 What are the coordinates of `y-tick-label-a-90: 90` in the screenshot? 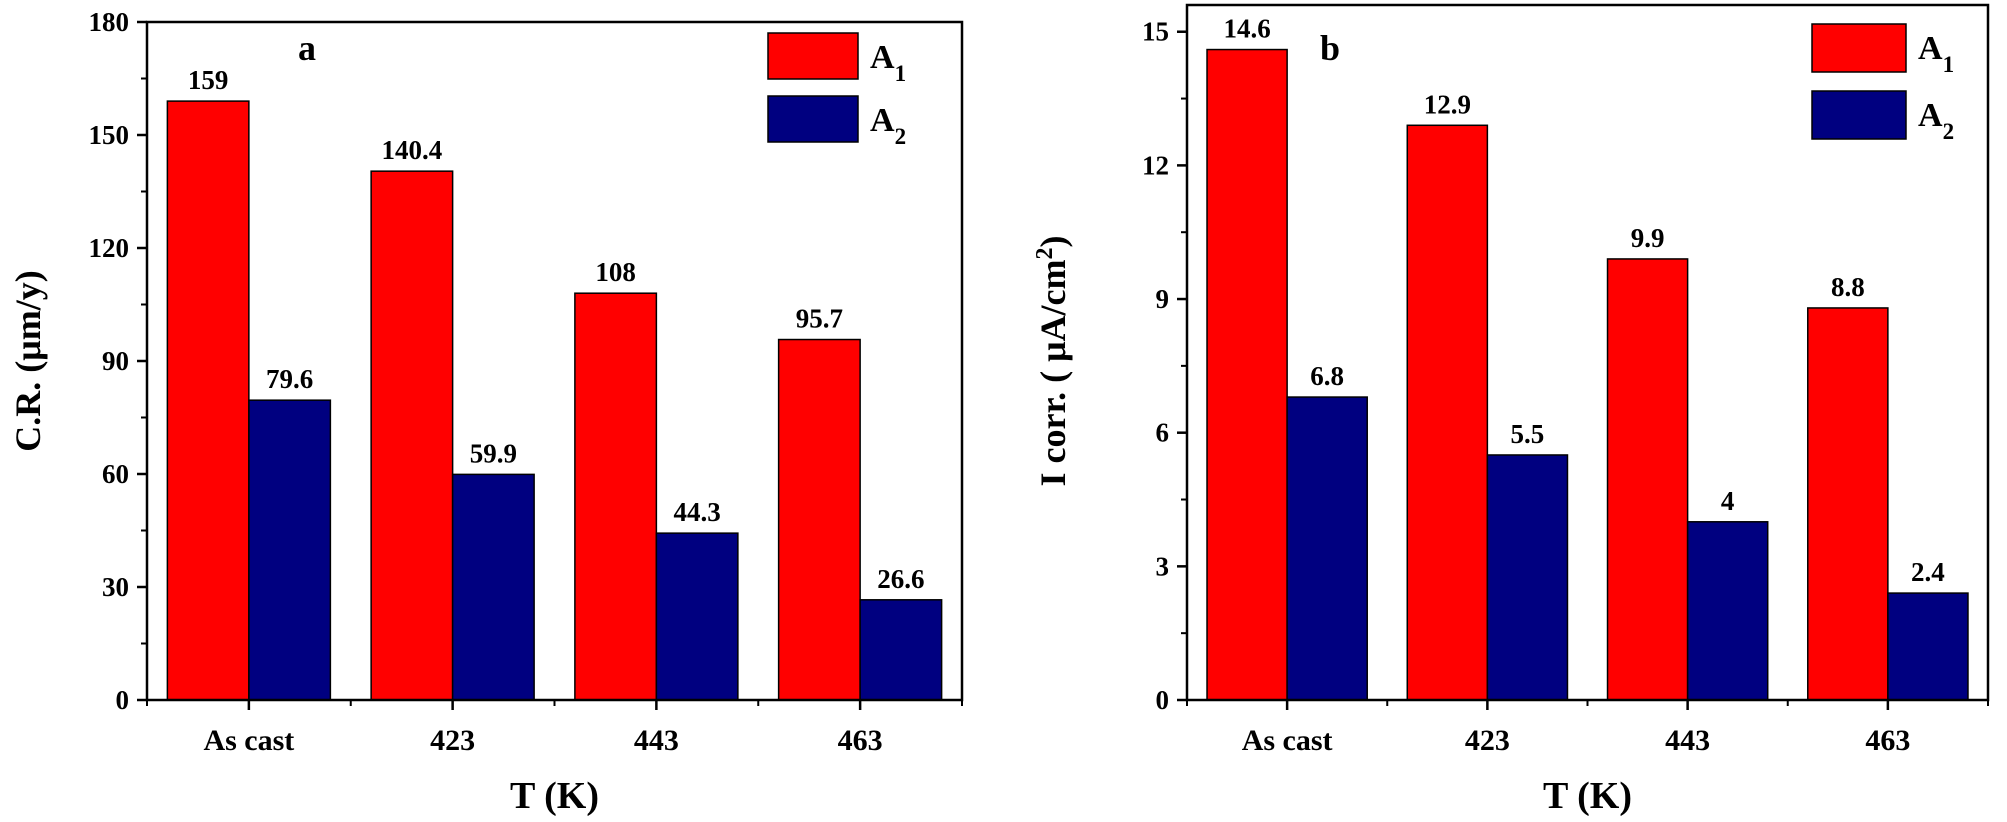 It's located at (115, 361).